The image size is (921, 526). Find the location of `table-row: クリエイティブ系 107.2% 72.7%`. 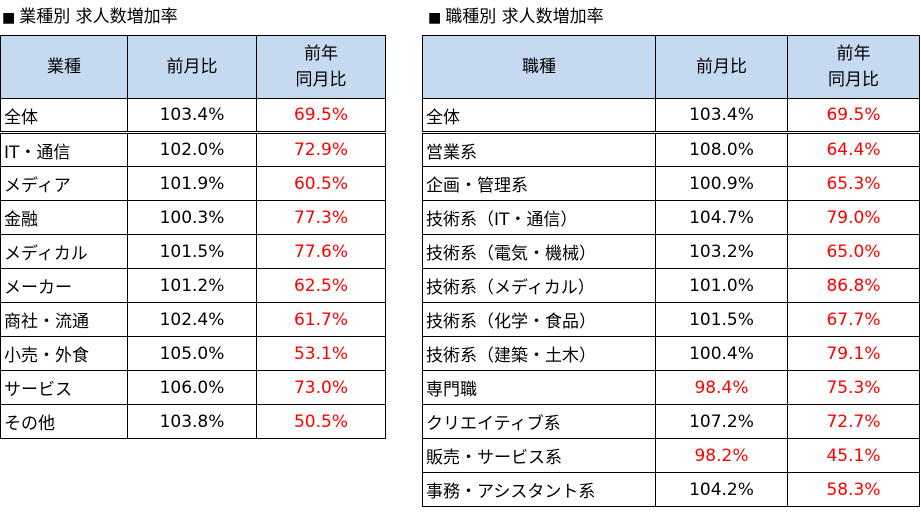

table-row: クリエイティブ系 107.2% 72.7% is located at coordinates (671, 421).